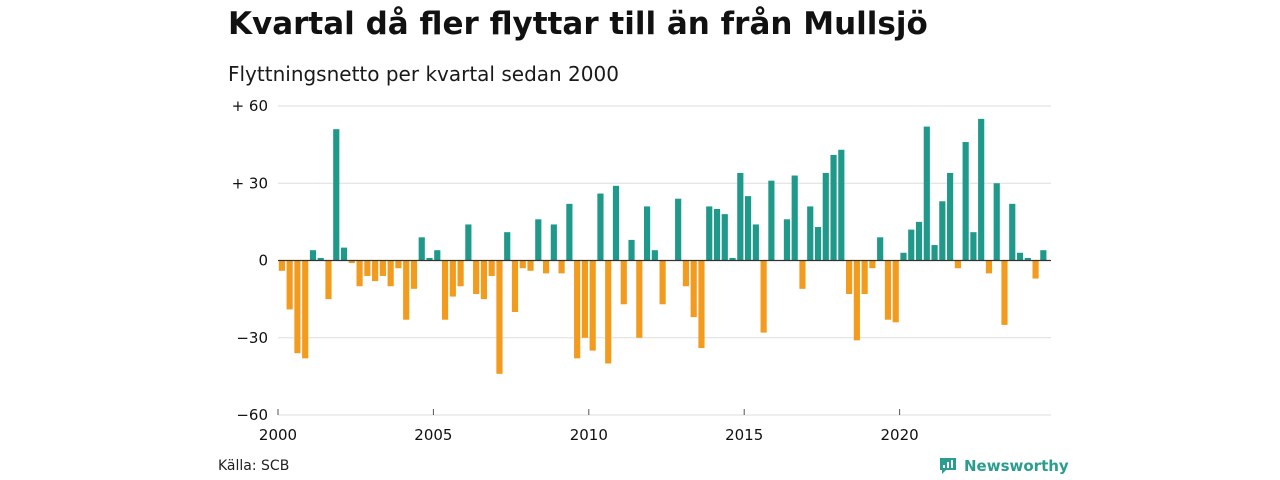  I want to click on x-tick-label: 2010, so click(589, 435).